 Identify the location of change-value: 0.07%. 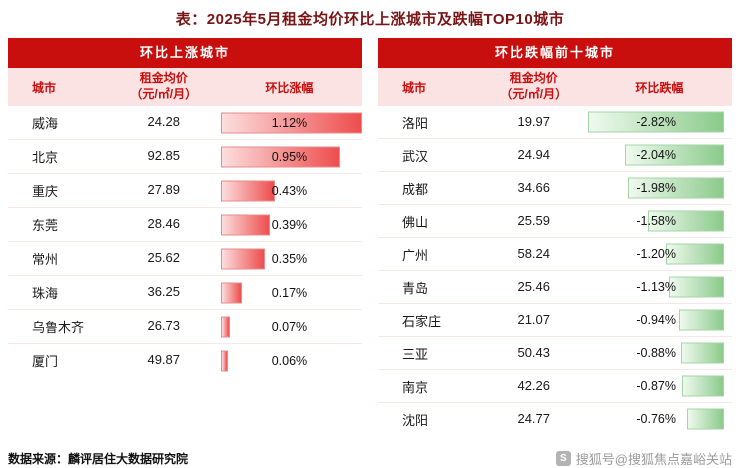
(289, 326).